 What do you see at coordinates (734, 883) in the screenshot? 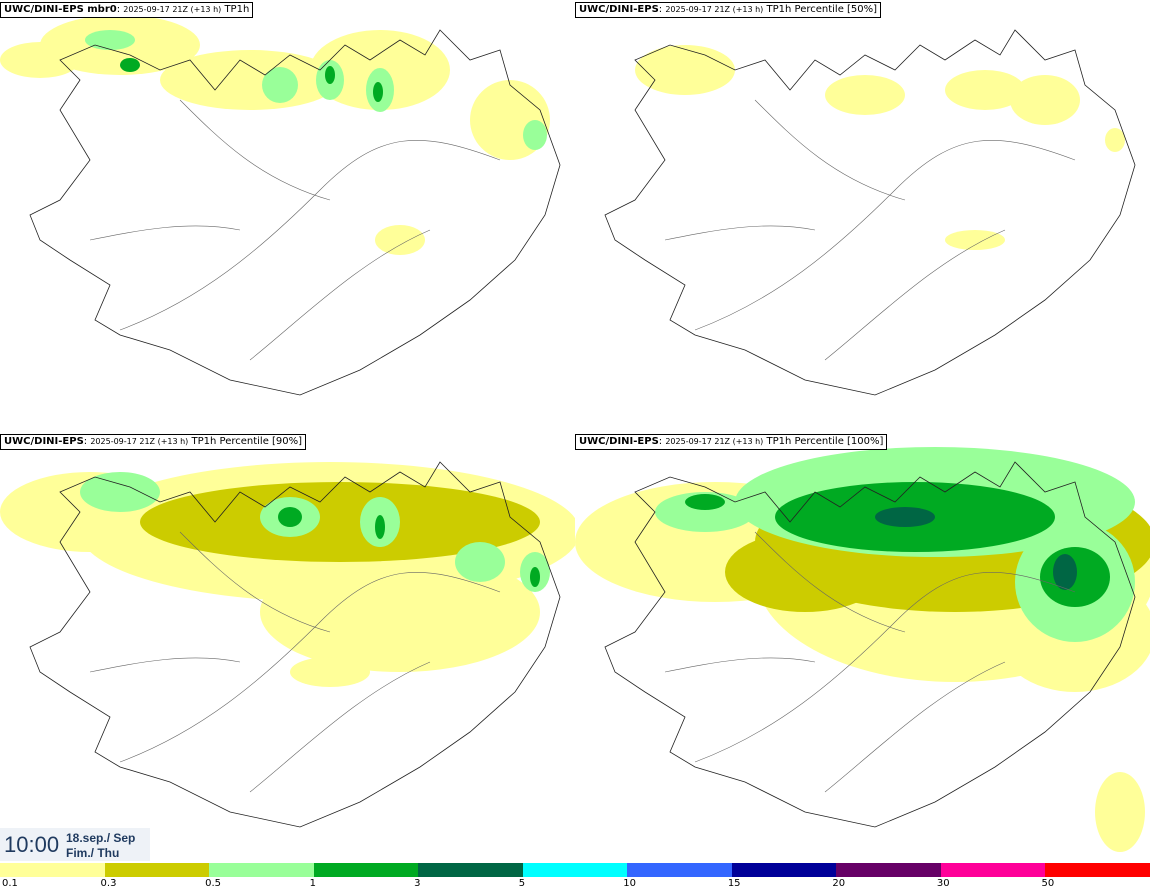
I see `colorbar-label: 15` at bounding box center [734, 883].